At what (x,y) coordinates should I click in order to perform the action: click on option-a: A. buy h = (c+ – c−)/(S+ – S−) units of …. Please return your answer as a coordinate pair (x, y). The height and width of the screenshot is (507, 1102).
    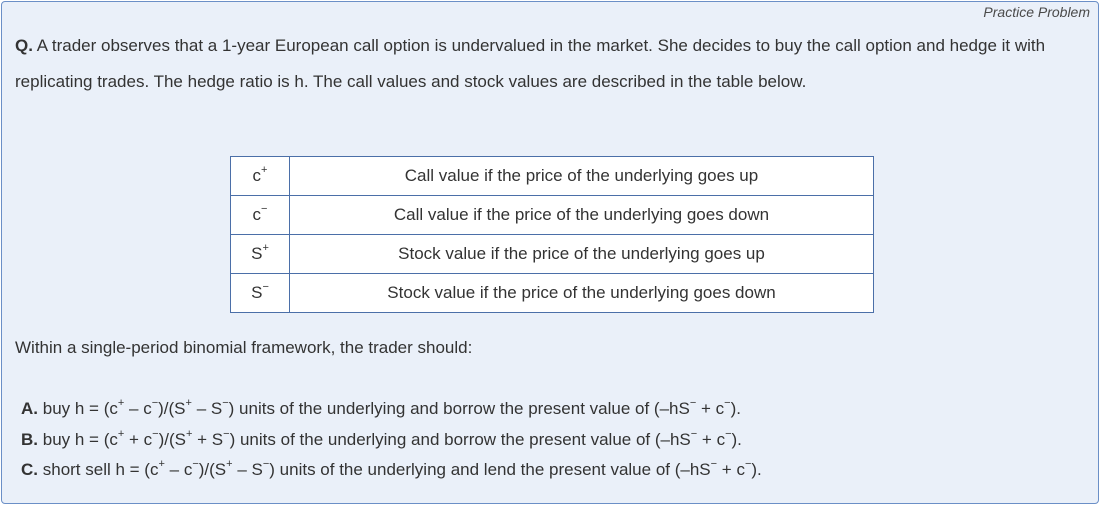
    Looking at the image, I should click on (381, 407).